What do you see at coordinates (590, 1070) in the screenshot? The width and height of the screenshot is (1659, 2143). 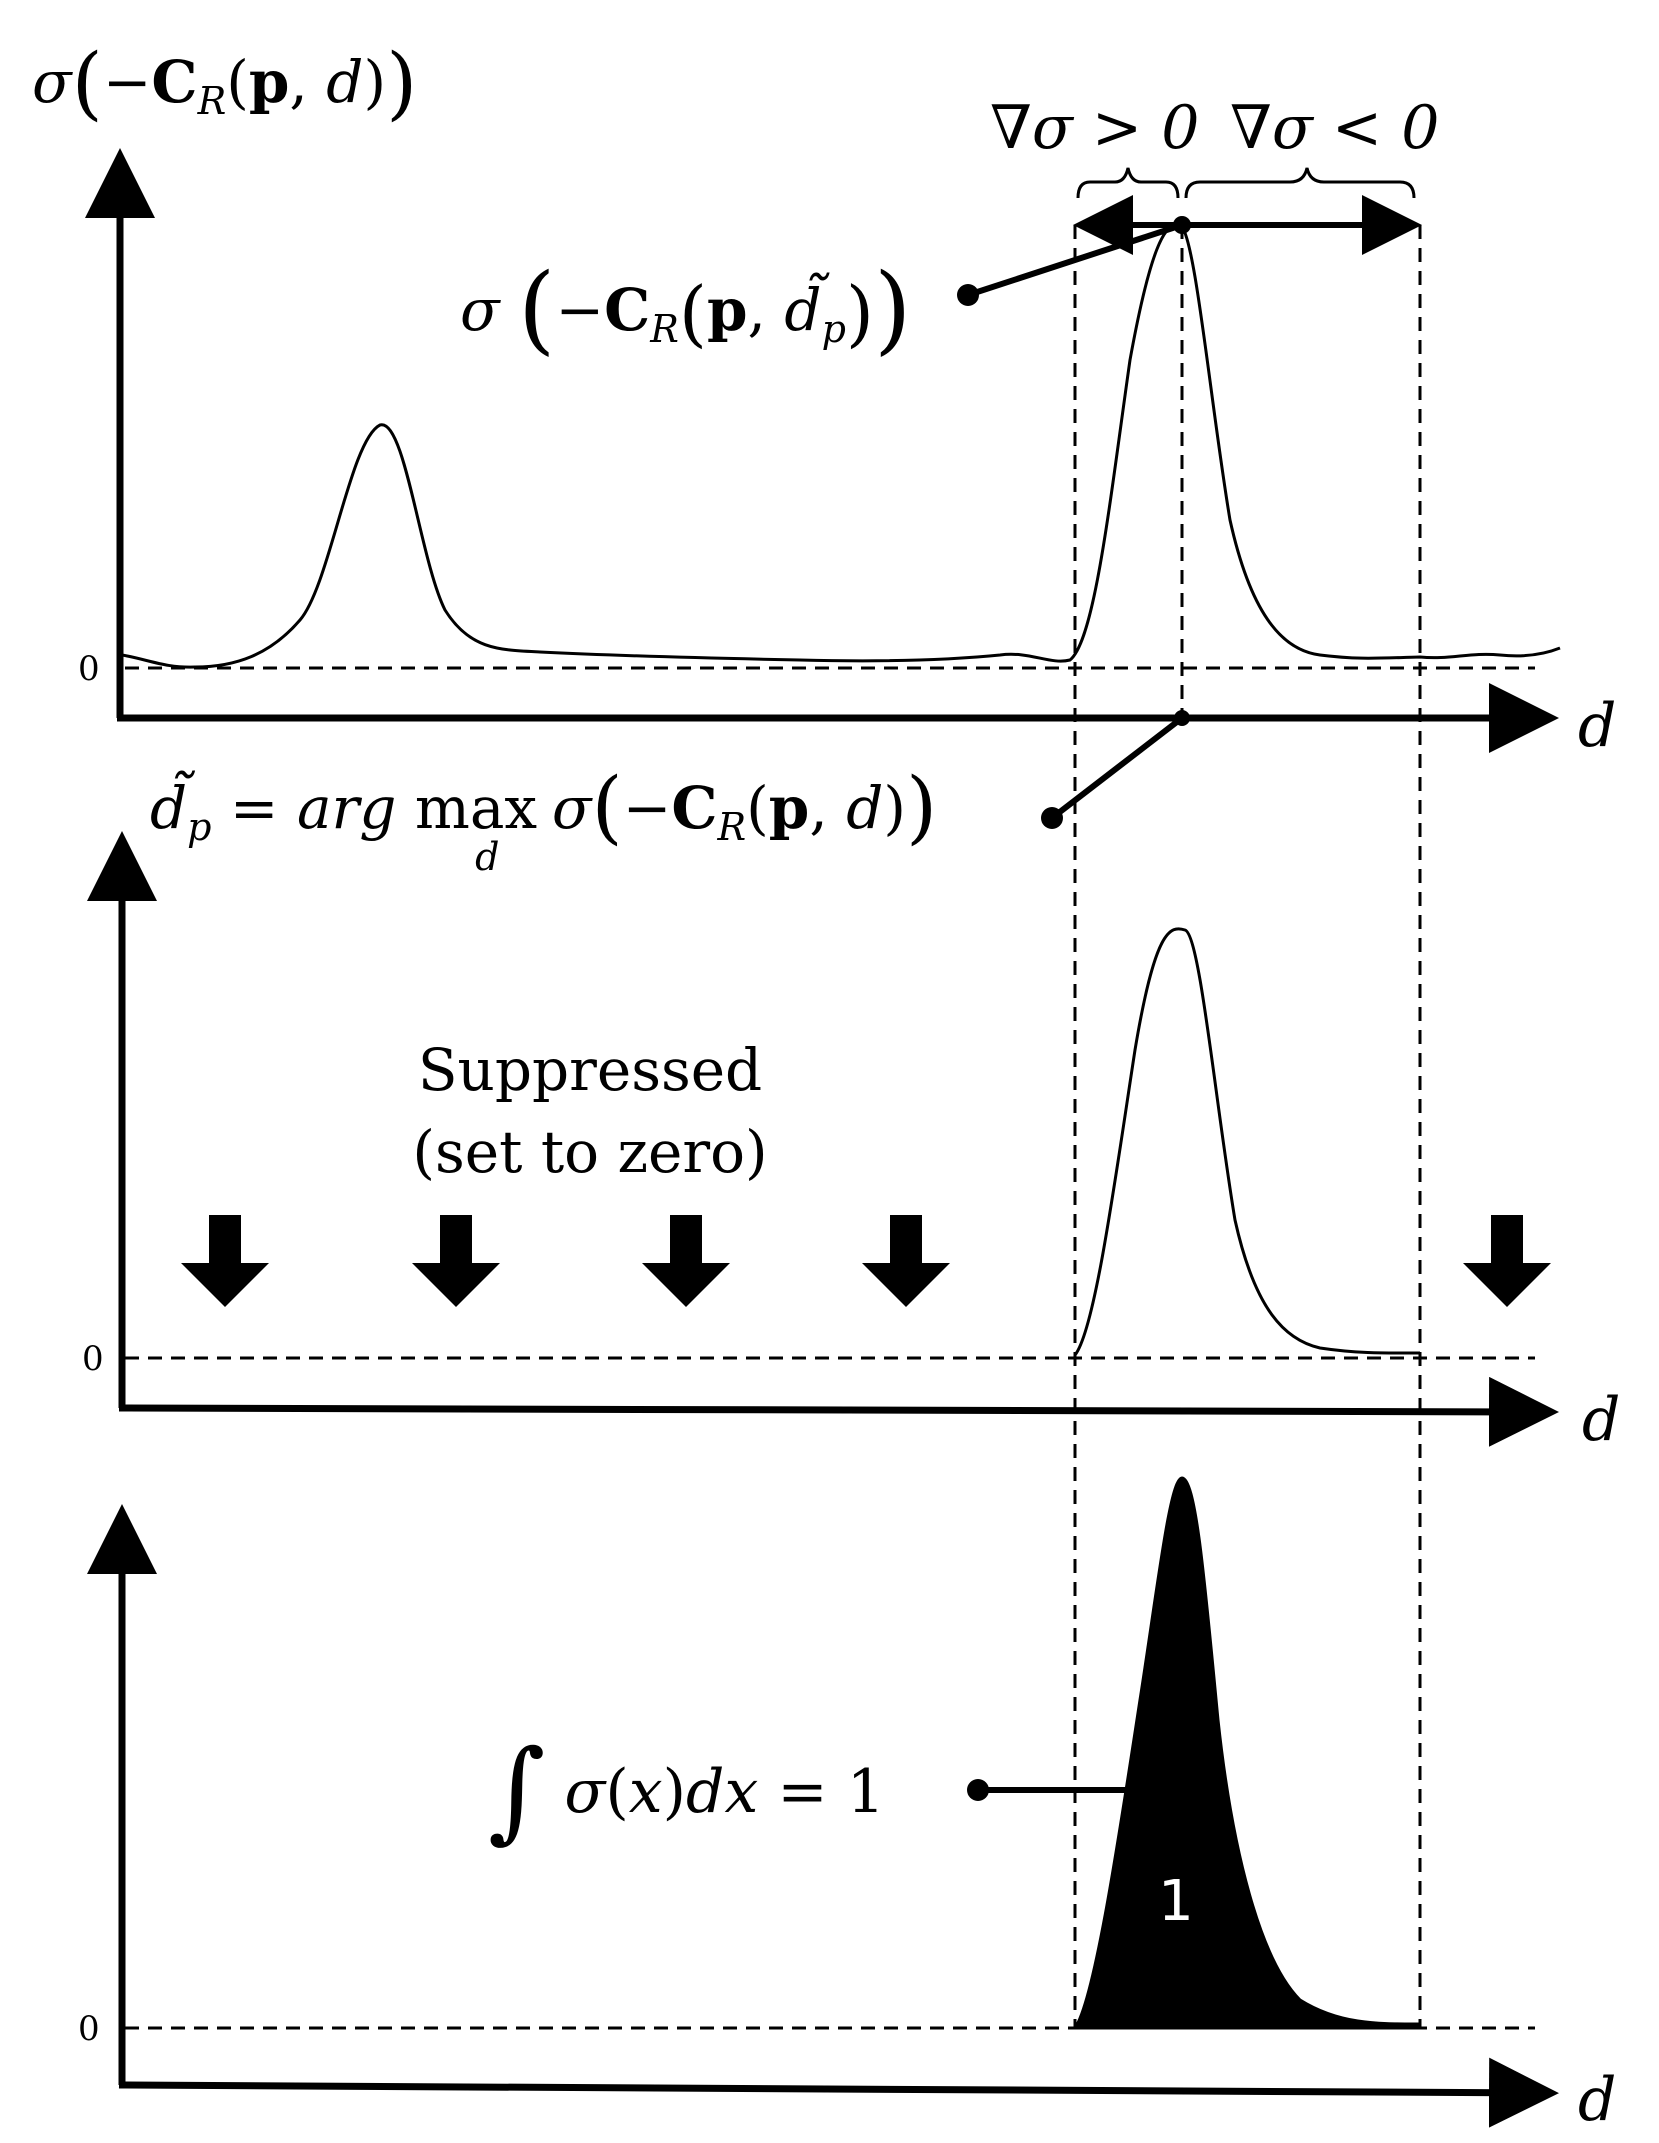 I see `suppressed-label-line1: Suppressed` at bounding box center [590, 1070].